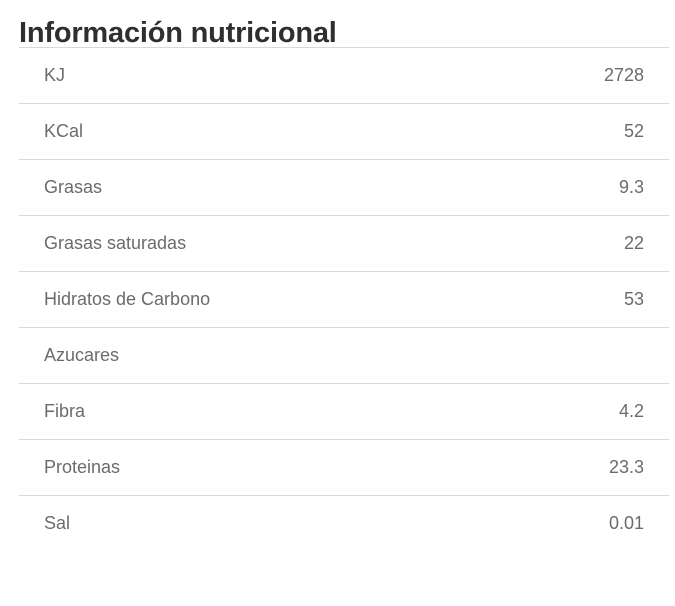  What do you see at coordinates (344, 244) in the screenshot?
I see `nutrition-row-grasas-saturadas: Grasas saturadas 22` at bounding box center [344, 244].